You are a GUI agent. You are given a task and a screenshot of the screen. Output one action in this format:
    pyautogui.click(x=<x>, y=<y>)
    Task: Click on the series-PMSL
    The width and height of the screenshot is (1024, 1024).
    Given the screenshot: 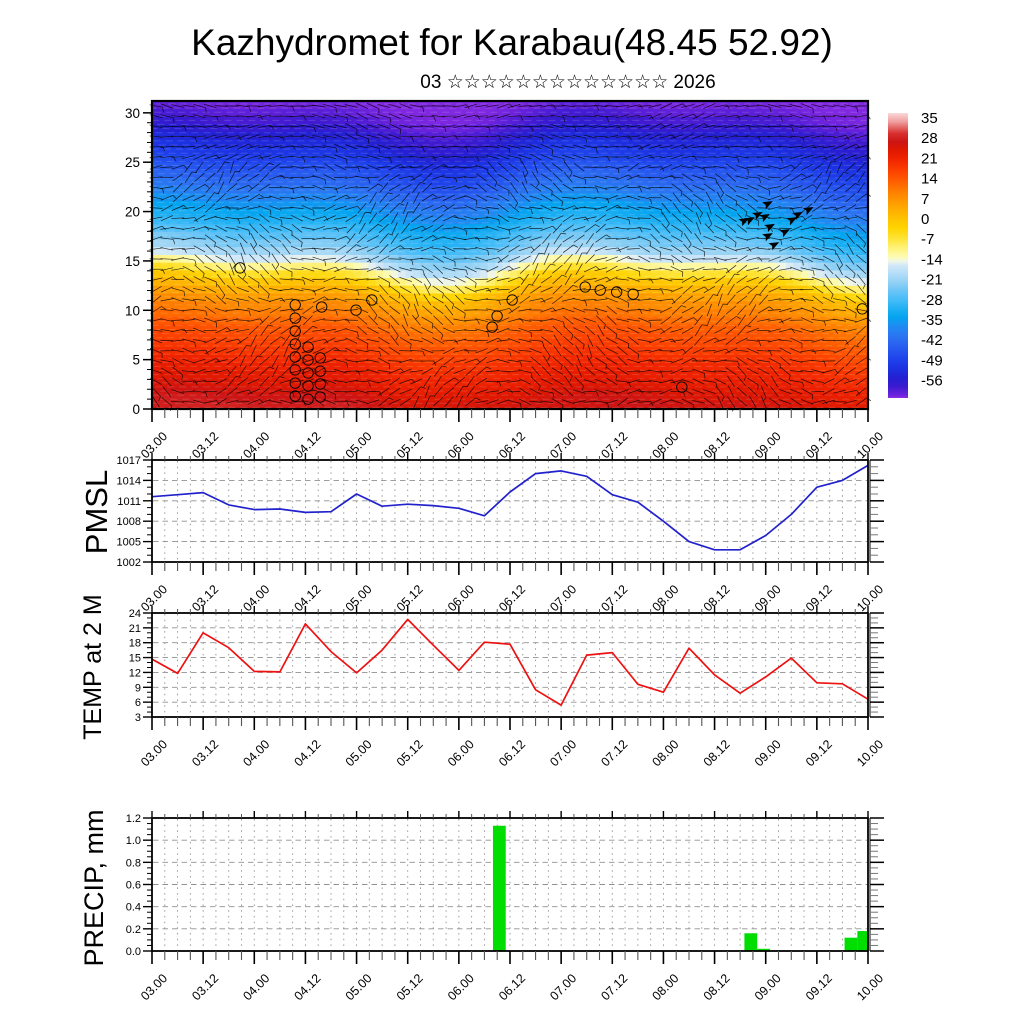 What is the action you would take?
    pyautogui.click(x=510, y=507)
    